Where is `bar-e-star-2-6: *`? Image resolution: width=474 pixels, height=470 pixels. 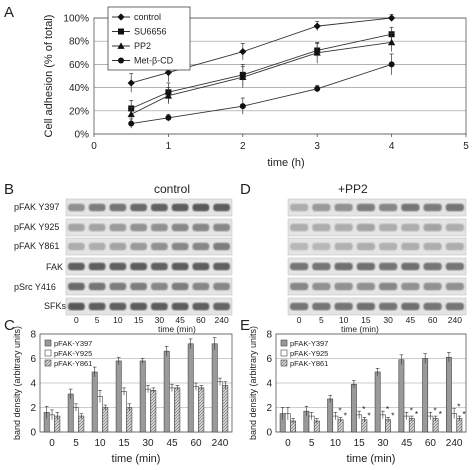 bar-e-star-2-6: * is located at coordinates (441, 414).